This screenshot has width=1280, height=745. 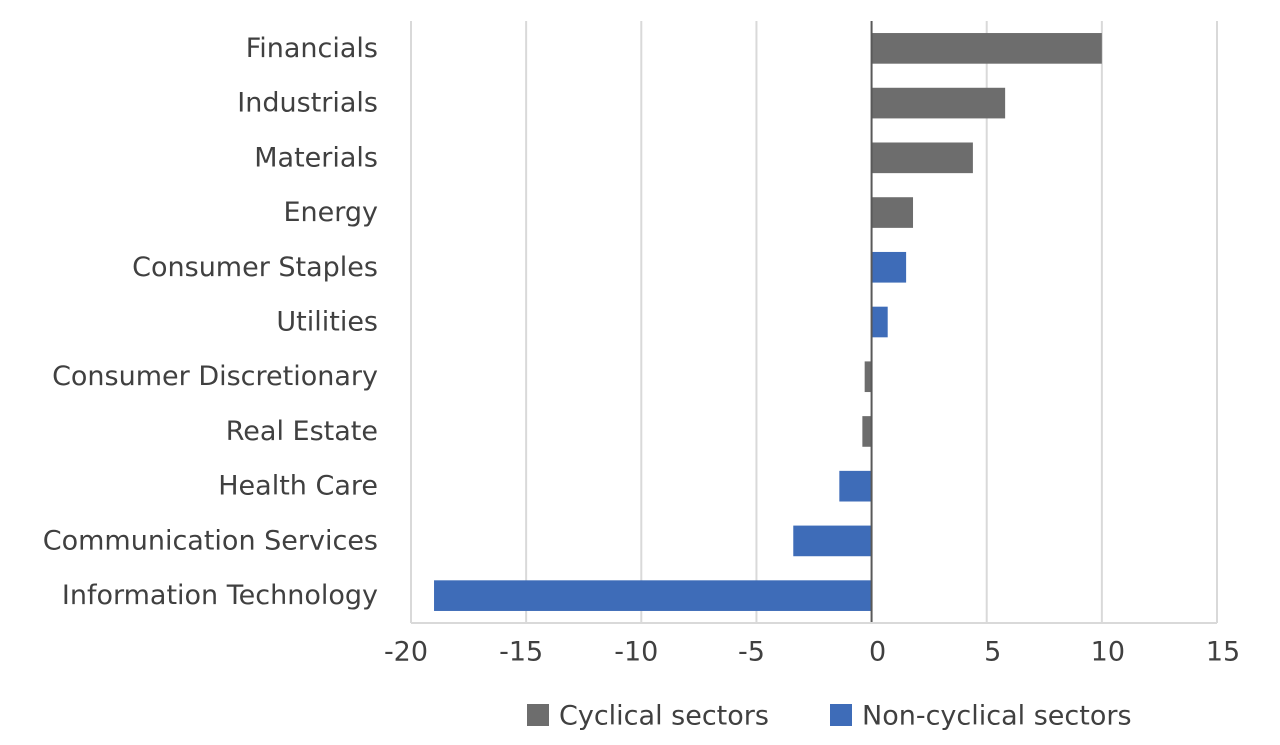 I want to click on category-label: Financials, so click(x=312, y=48).